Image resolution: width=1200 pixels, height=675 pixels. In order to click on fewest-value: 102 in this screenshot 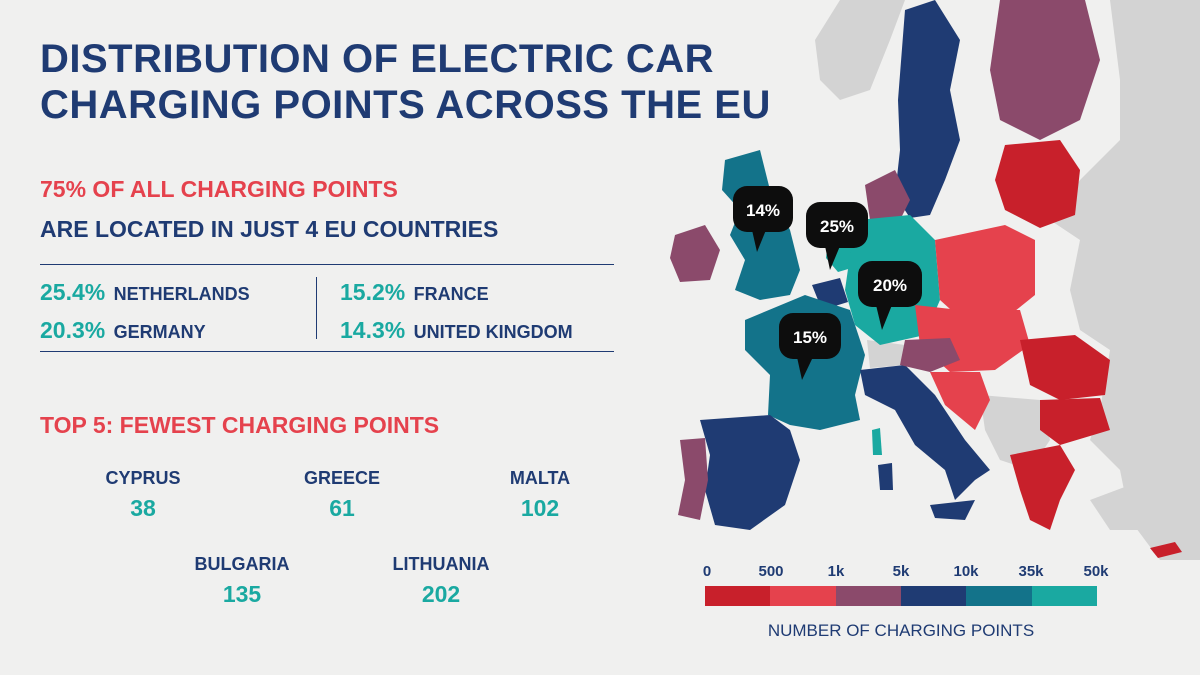, I will do `click(540, 508)`.